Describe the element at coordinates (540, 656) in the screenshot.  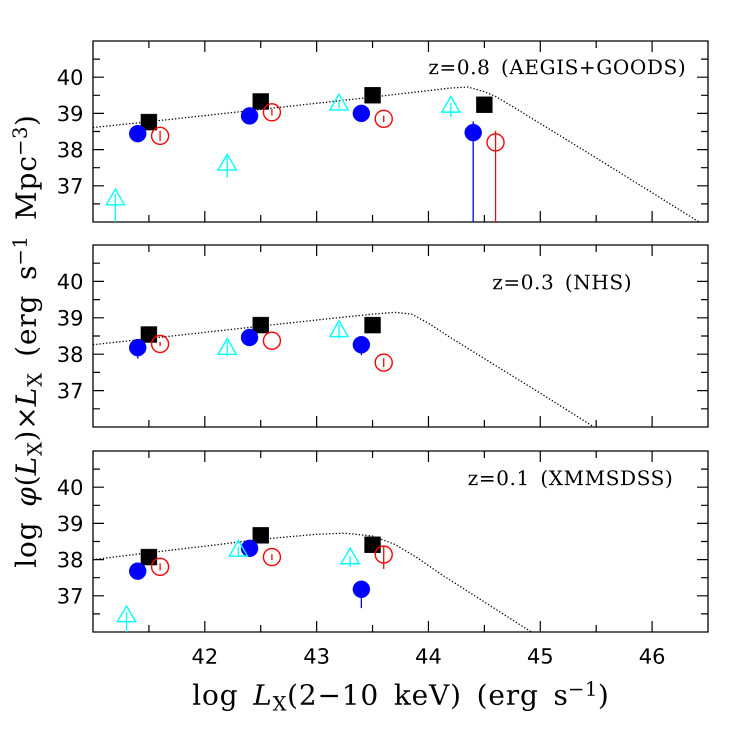
I see `x-tick-label: 45` at that location.